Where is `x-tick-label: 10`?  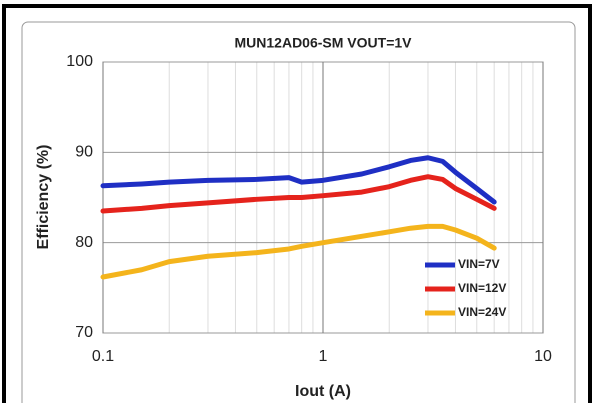
x-tick-label: 10 is located at coordinates (543, 356).